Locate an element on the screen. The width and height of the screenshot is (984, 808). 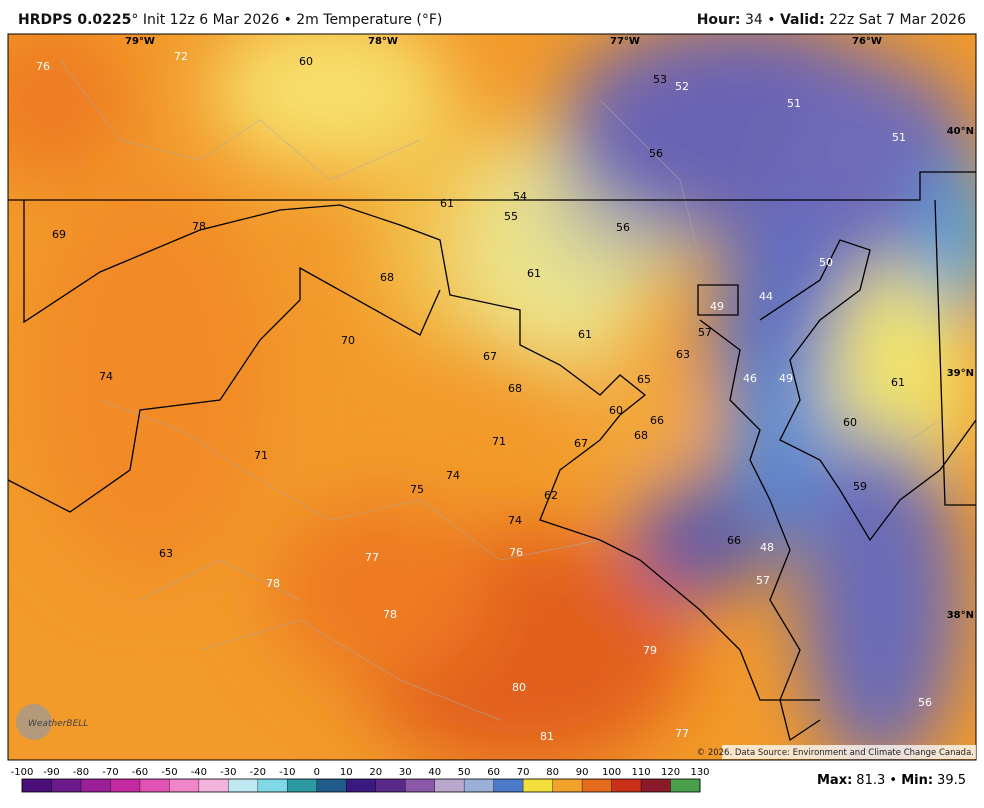
temp-label: 53 is located at coordinates (660, 79).